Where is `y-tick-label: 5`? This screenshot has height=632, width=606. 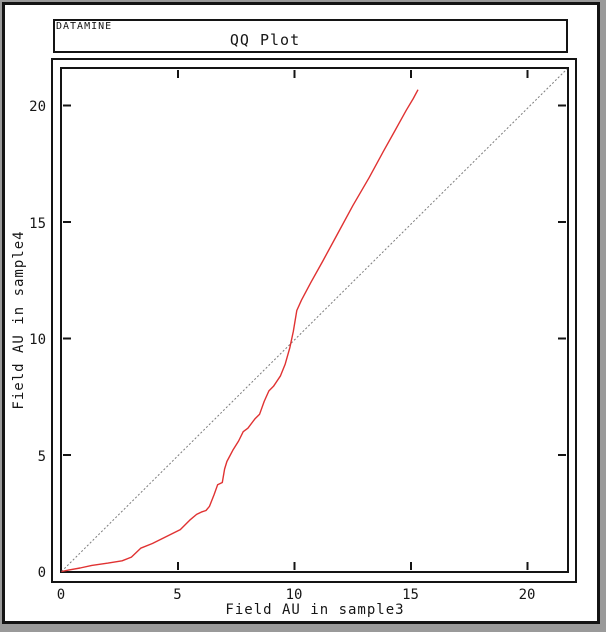
y-tick-label: 5 is located at coordinates (41, 456).